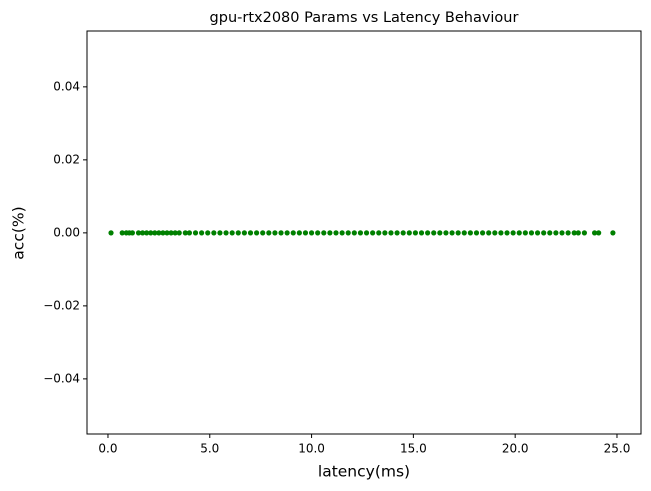 This screenshot has height=491, width=651. I want to click on y-tick-label: 0.00, so click(66, 232).